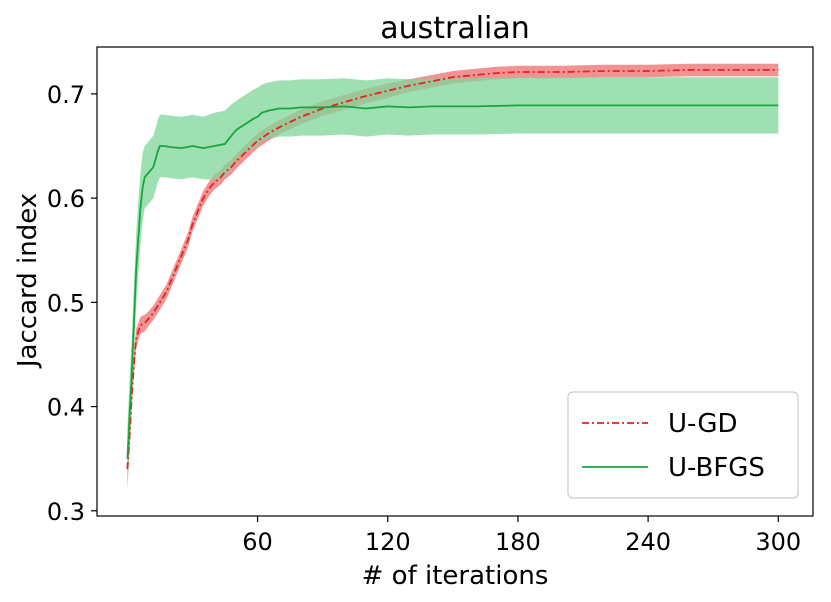 The width and height of the screenshot is (831, 602). What do you see at coordinates (66, 408) in the screenshot?
I see `y-tick-label: 0.4` at bounding box center [66, 408].